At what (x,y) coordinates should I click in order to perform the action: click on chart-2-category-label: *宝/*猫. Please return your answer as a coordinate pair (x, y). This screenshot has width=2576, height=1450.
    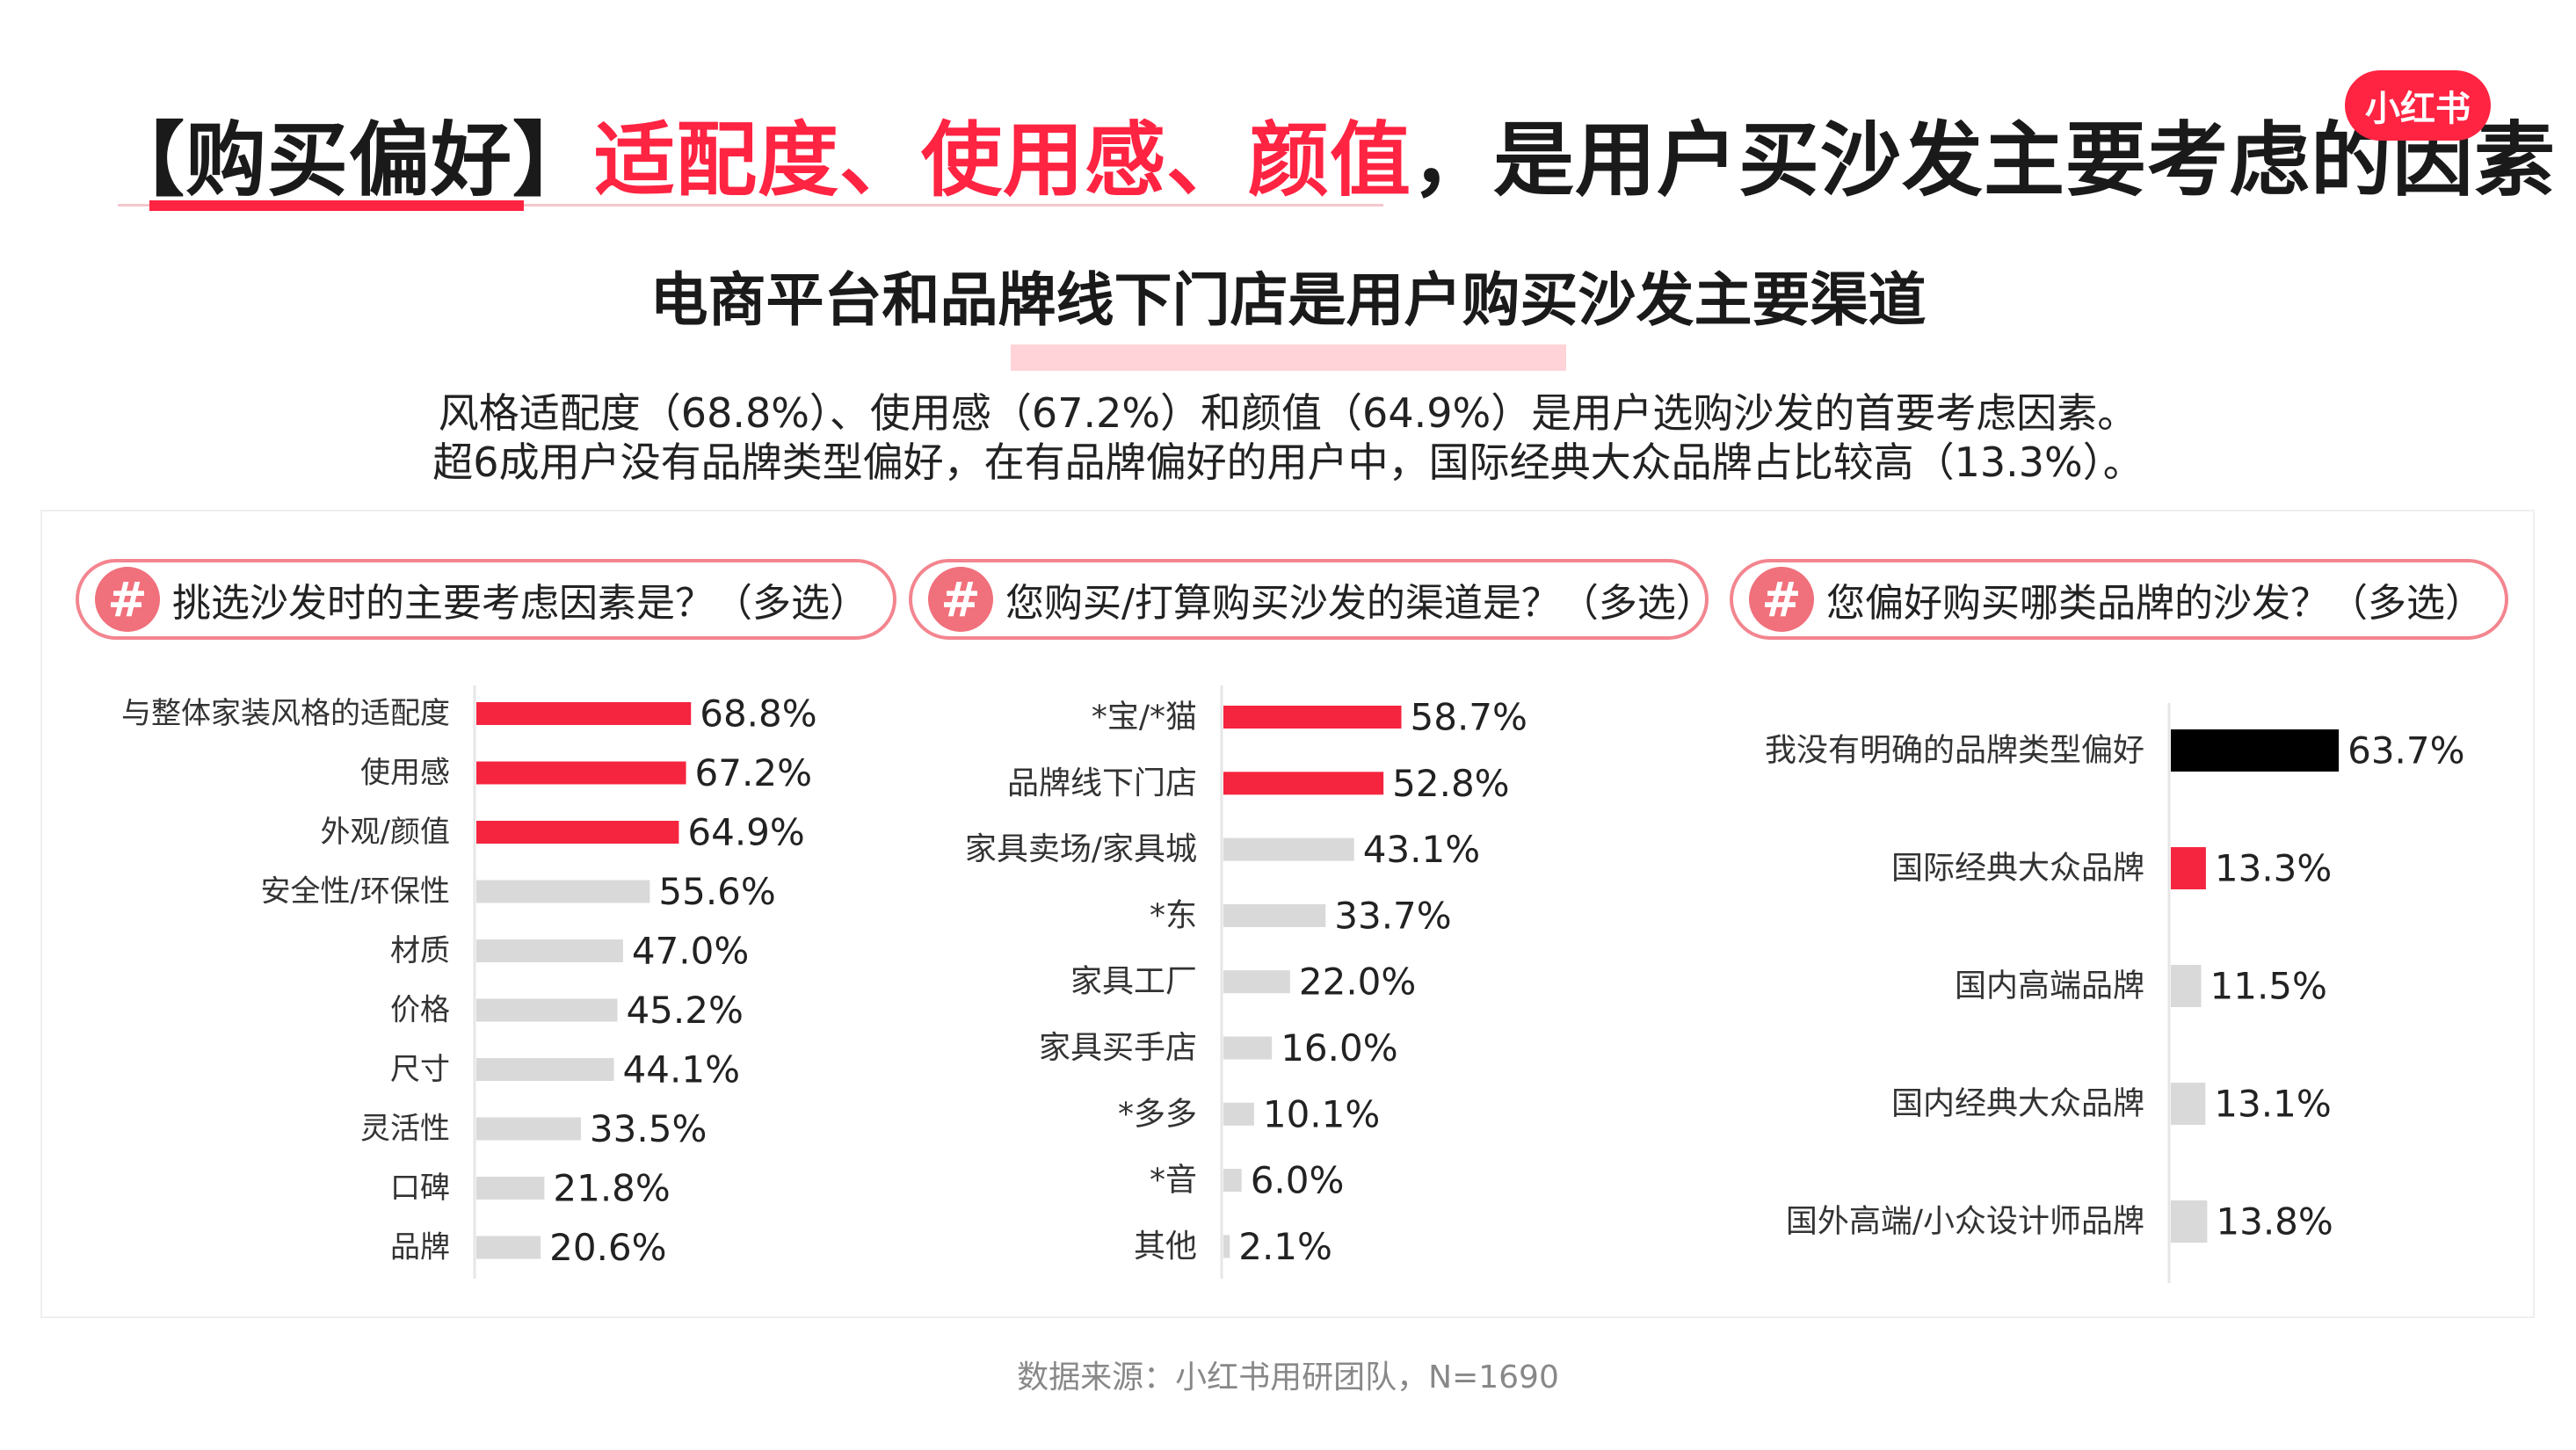
    Looking at the image, I should click on (1144, 718).